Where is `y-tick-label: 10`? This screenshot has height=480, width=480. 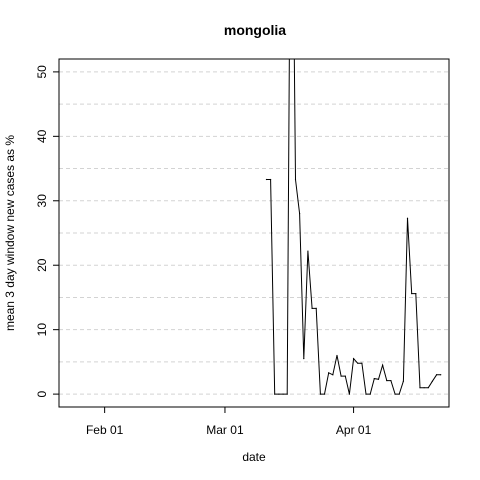 y-tick-label: 10 is located at coordinates (42, 330).